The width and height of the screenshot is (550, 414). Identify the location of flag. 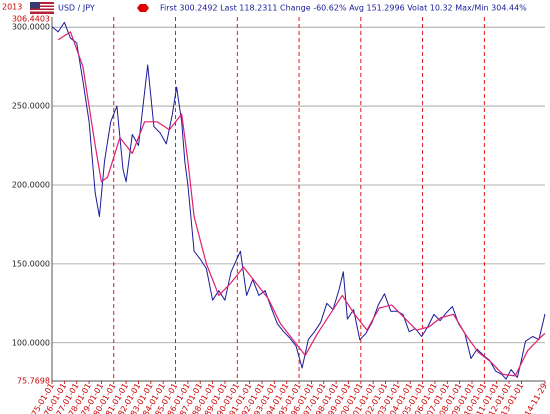
(42, 8).